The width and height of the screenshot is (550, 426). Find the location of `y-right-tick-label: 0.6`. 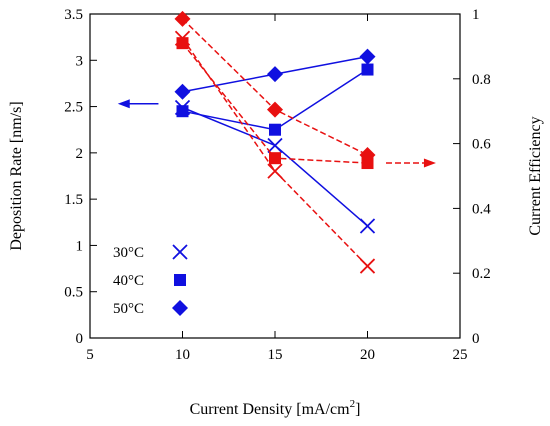

y-right-tick-label: 0.6 is located at coordinates (481, 145).